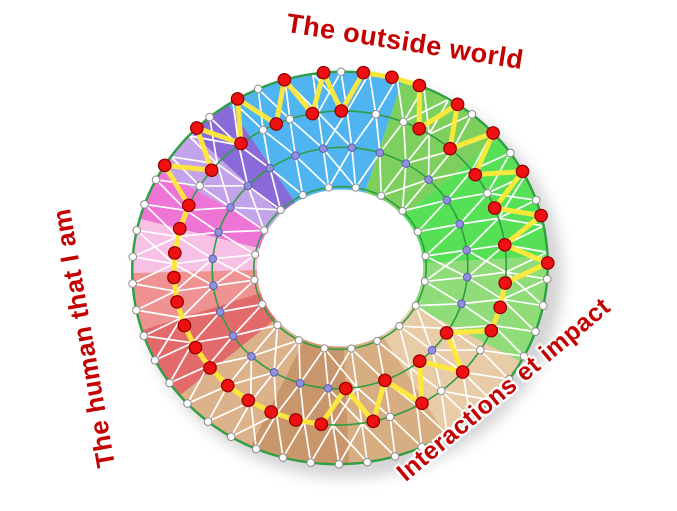  I want to click on sector-purple, so click(243, 159).